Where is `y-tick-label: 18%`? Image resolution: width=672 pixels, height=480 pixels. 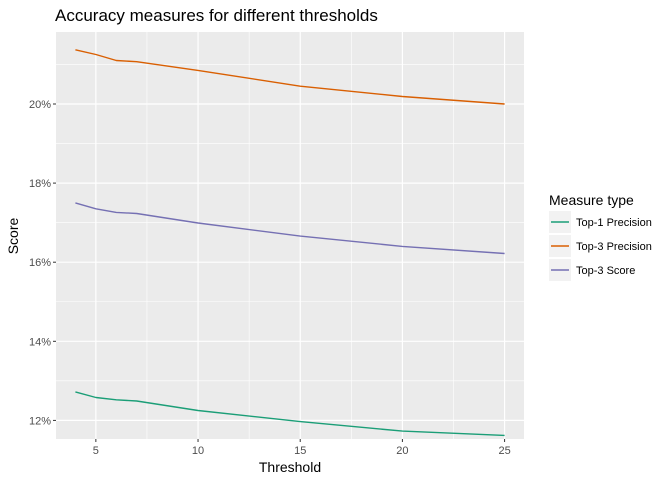 y-tick-label: 18% is located at coordinates (40, 184).